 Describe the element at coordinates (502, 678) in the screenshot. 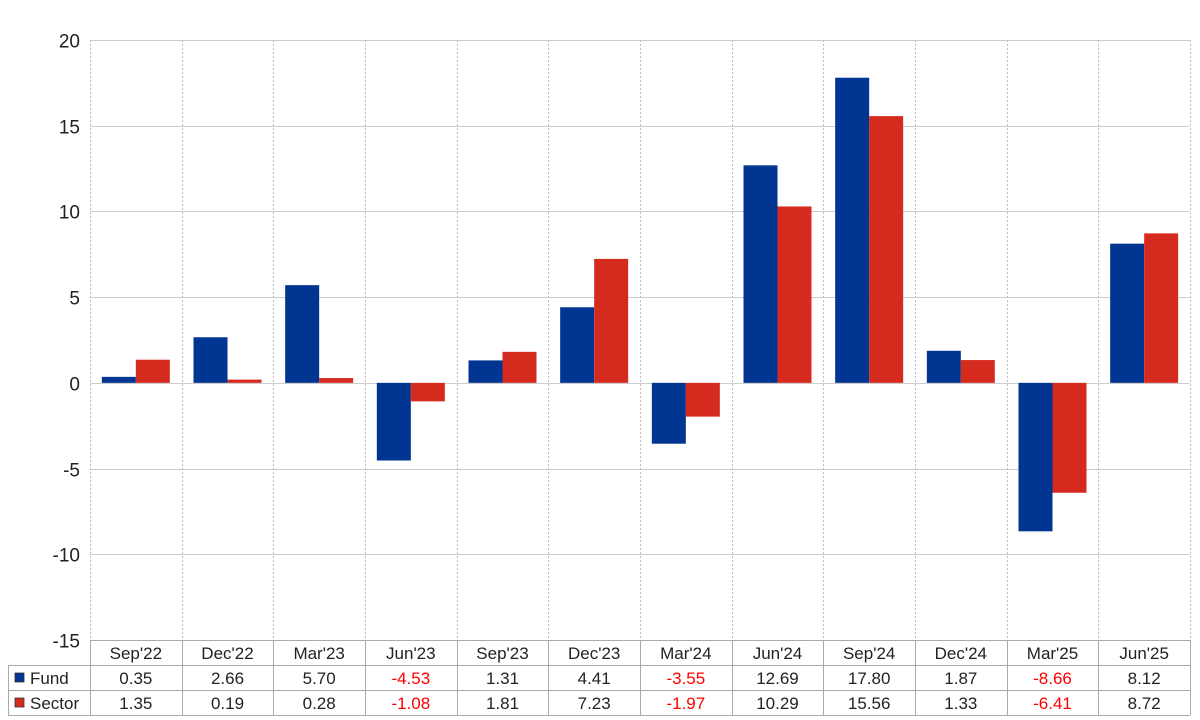

I see `data-label-fund: 1.31` at that location.